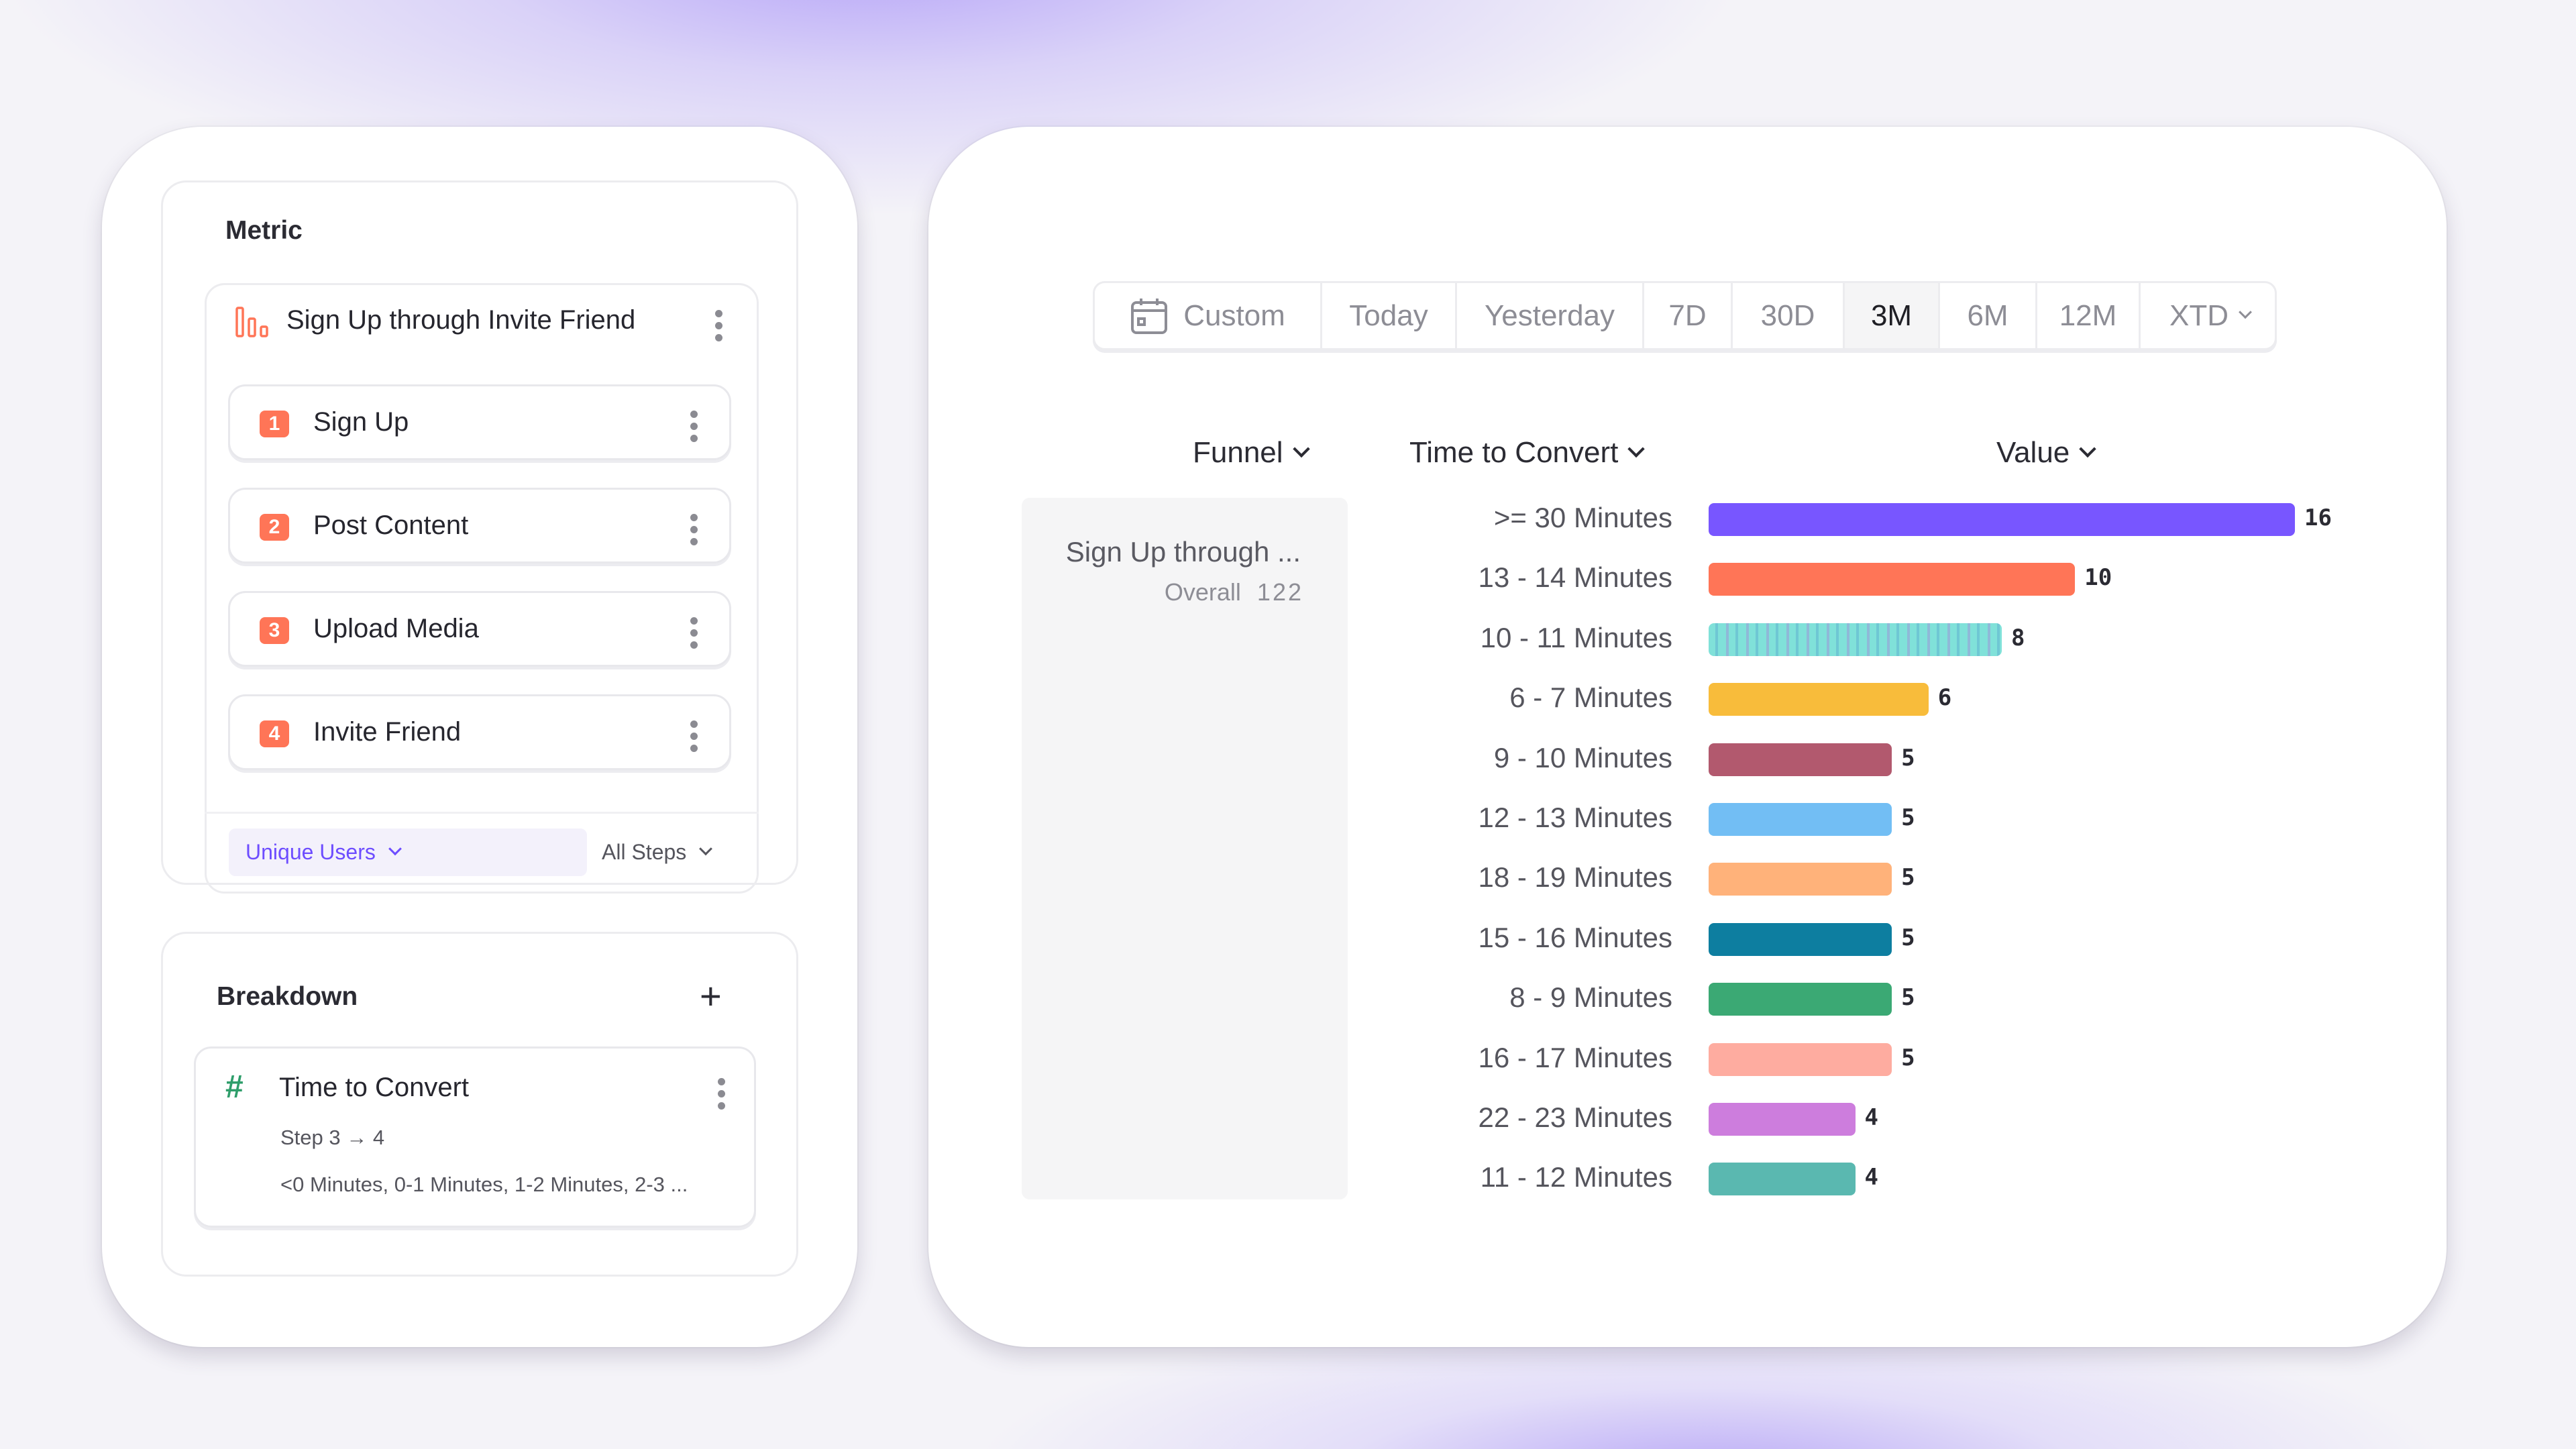 The height and width of the screenshot is (1449, 2576). Describe the element at coordinates (1576, 1177) in the screenshot. I see `bar-category-label: 11 - 12 Minutes` at that location.